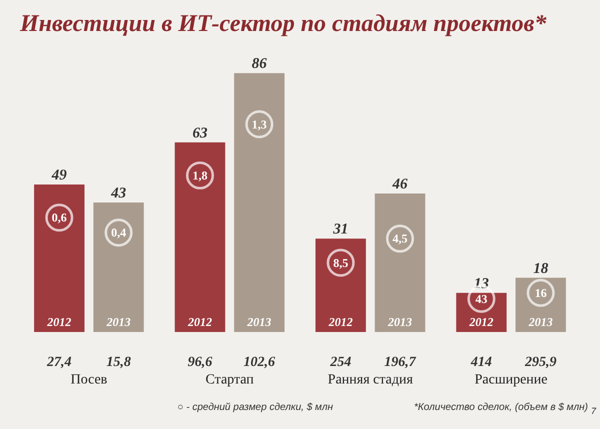 The width and height of the screenshot is (600, 429). Describe the element at coordinates (260, 362) in the screenshot. I see `text: 102,6` at that location.